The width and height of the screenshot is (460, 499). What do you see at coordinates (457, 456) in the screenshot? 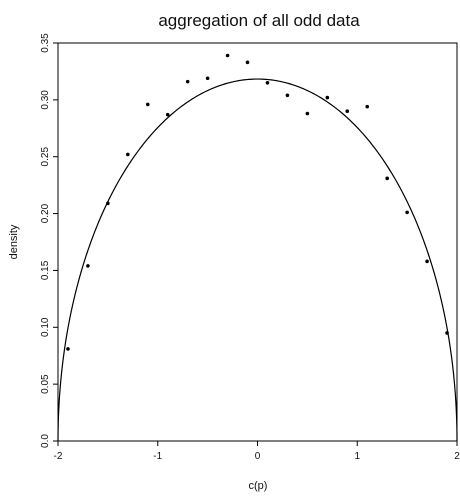
I see `x-tick-label: 2` at bounding box center [457, 456].